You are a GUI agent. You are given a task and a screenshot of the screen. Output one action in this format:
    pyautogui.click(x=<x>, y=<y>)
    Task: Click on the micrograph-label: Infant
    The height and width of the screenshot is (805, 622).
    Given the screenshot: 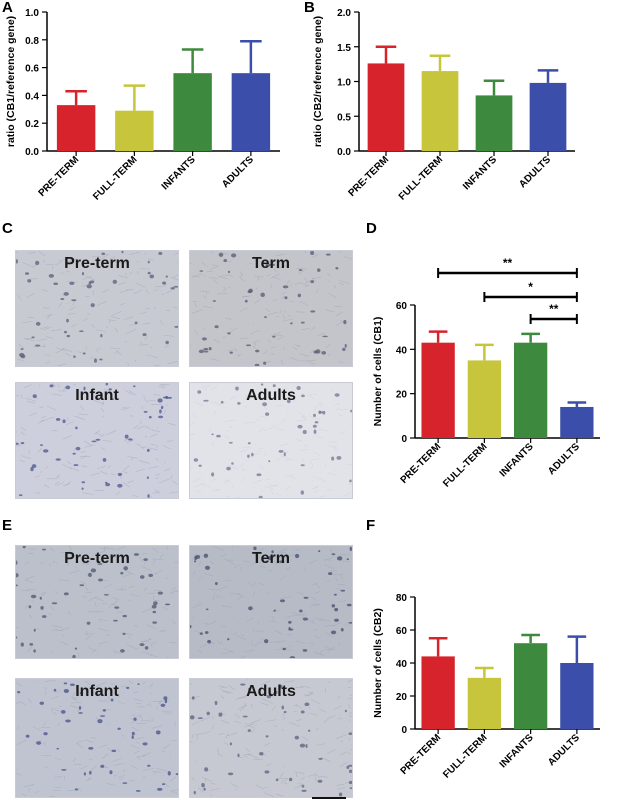 What is the action you would take?
    pyautogui.click(x=97, y=691)
    